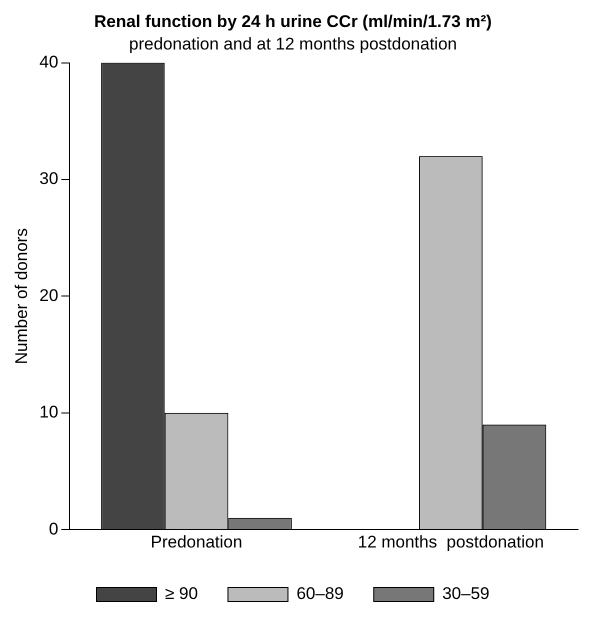 The height and width of the screenshot is (625, 607). I want to click on y-tick-label: 30, so click(48, 178).